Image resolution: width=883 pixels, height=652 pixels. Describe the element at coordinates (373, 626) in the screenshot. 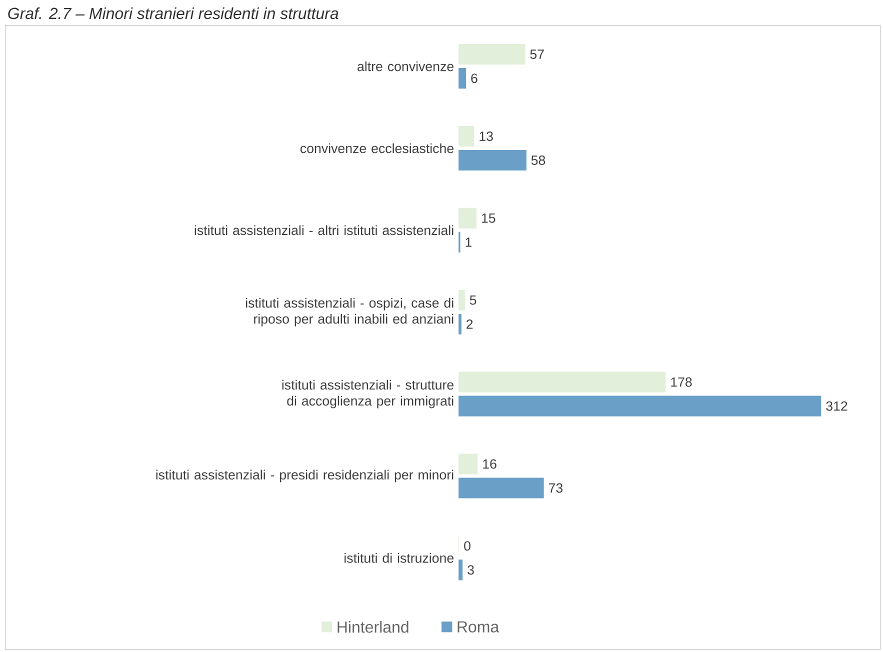

I see `legend-label: Hinterland` at that location.